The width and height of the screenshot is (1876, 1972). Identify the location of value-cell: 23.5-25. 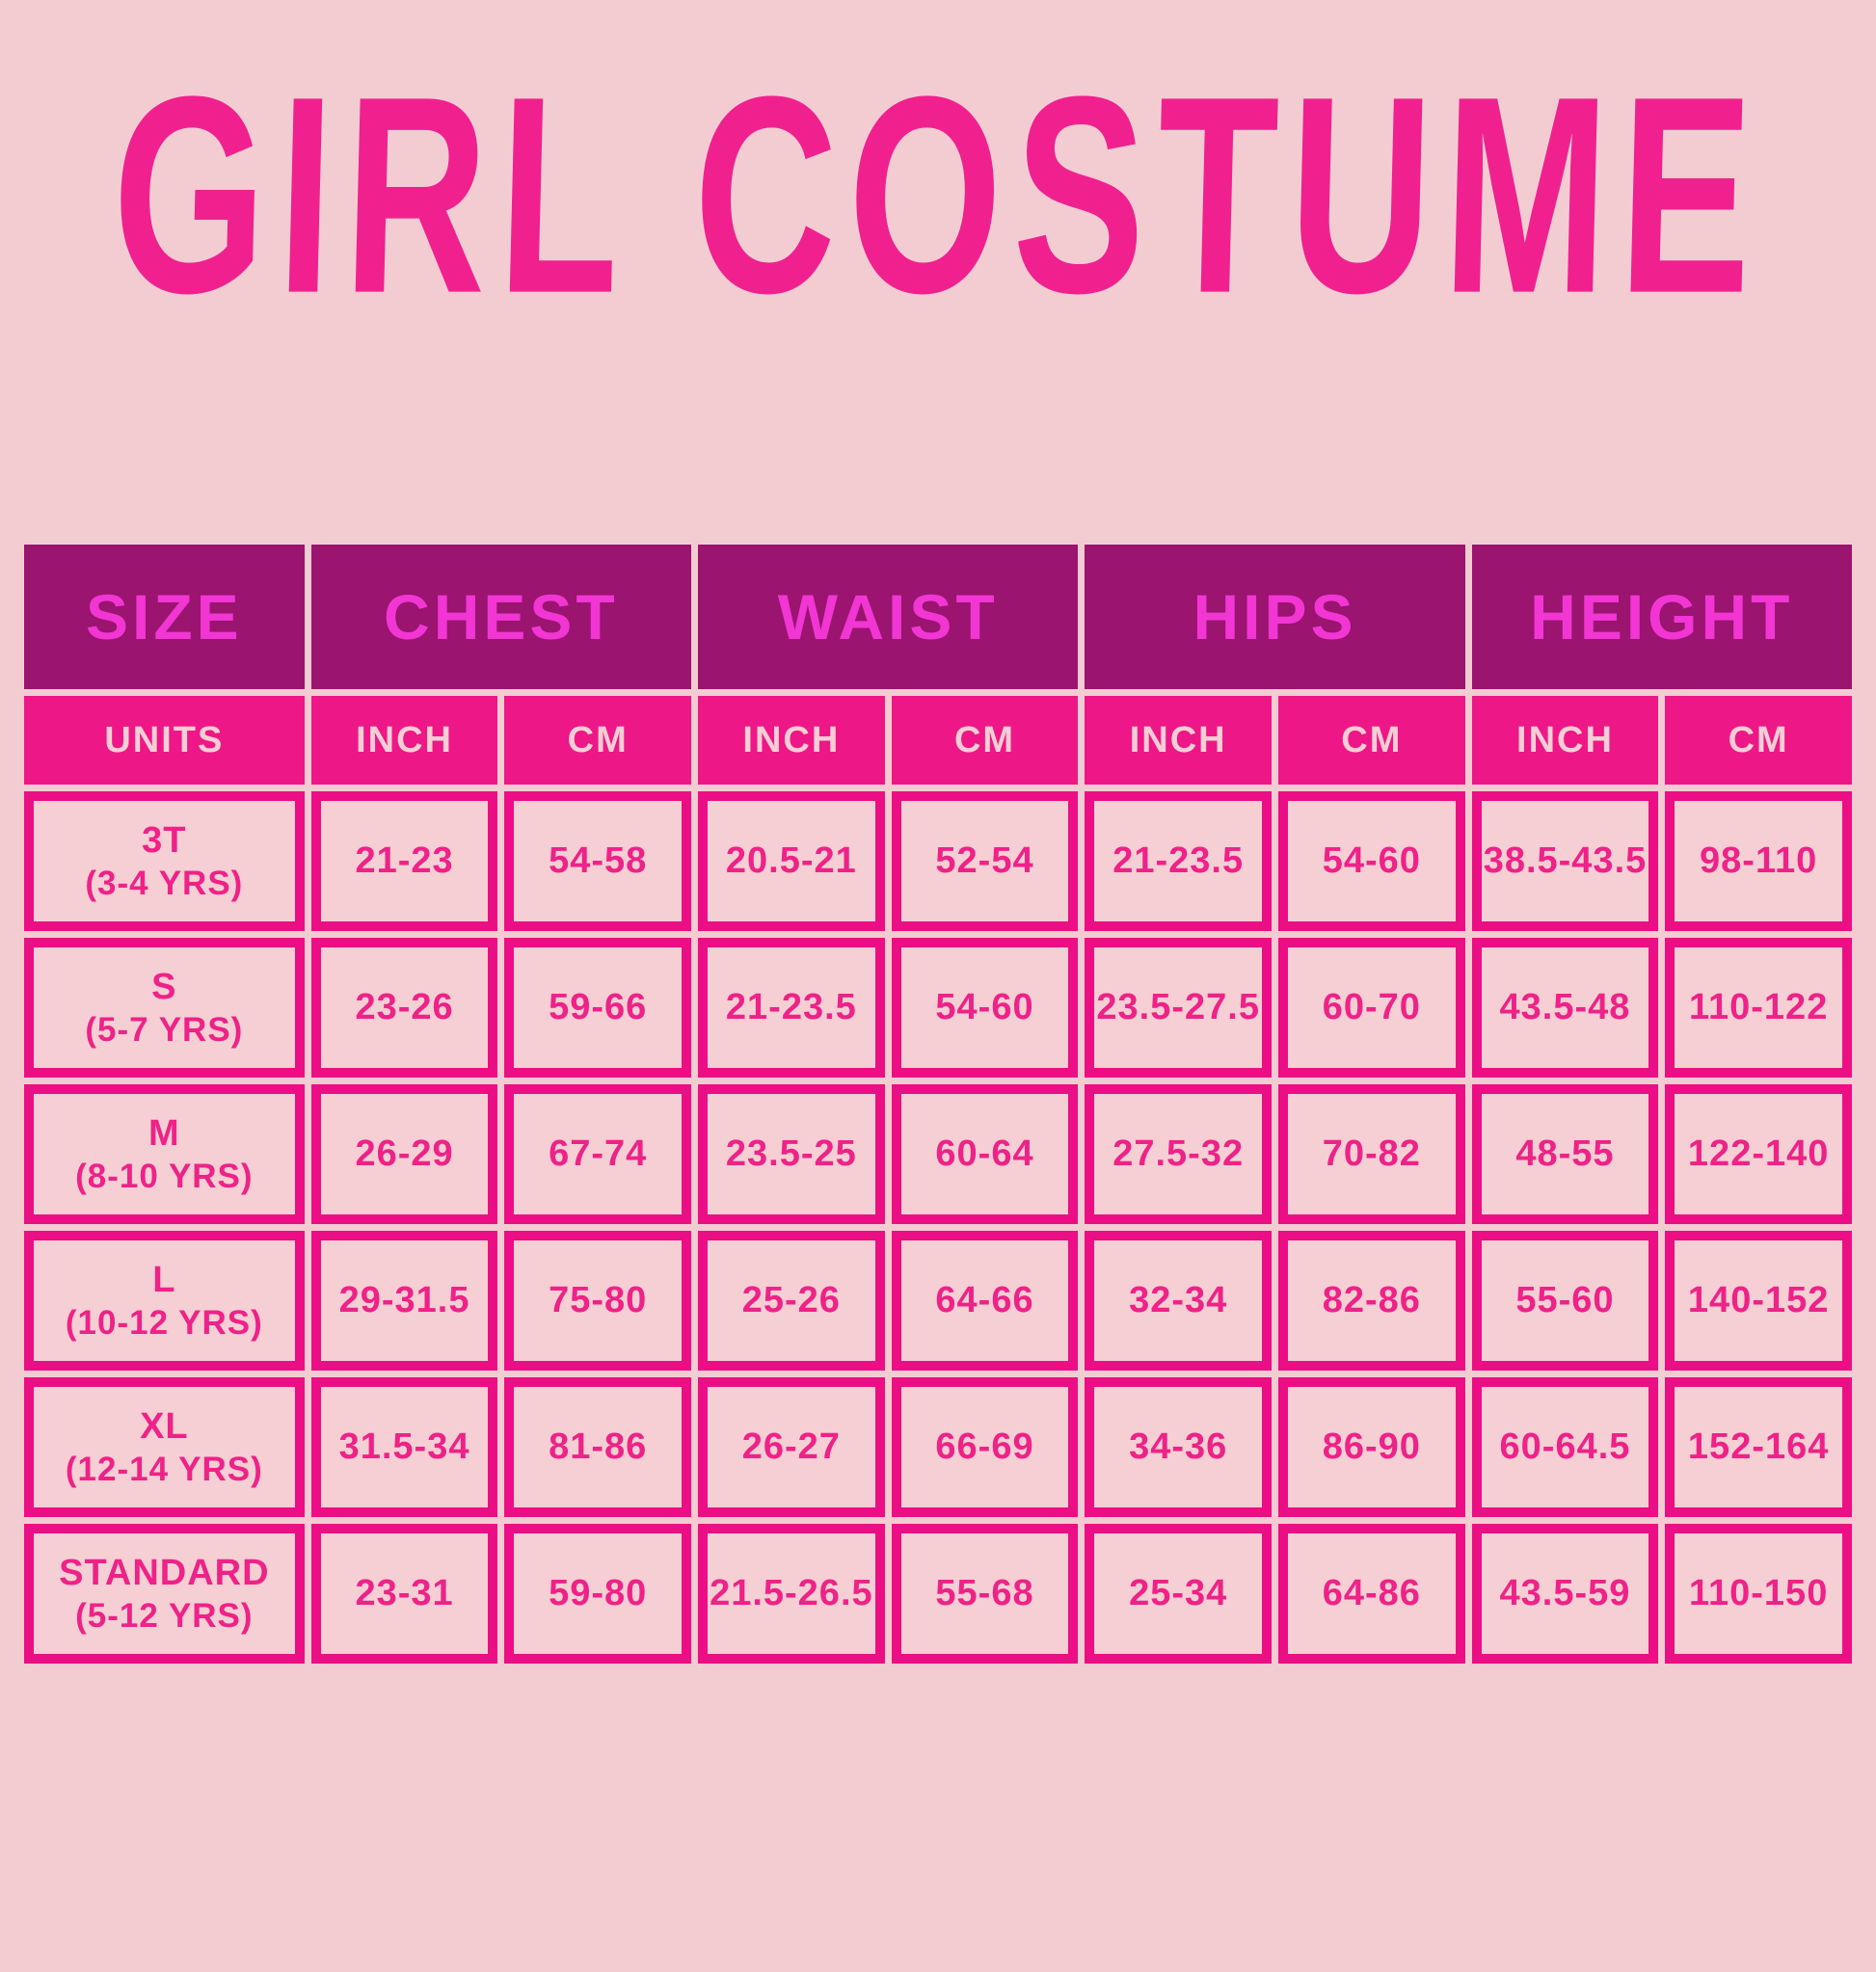
(791, 1154).